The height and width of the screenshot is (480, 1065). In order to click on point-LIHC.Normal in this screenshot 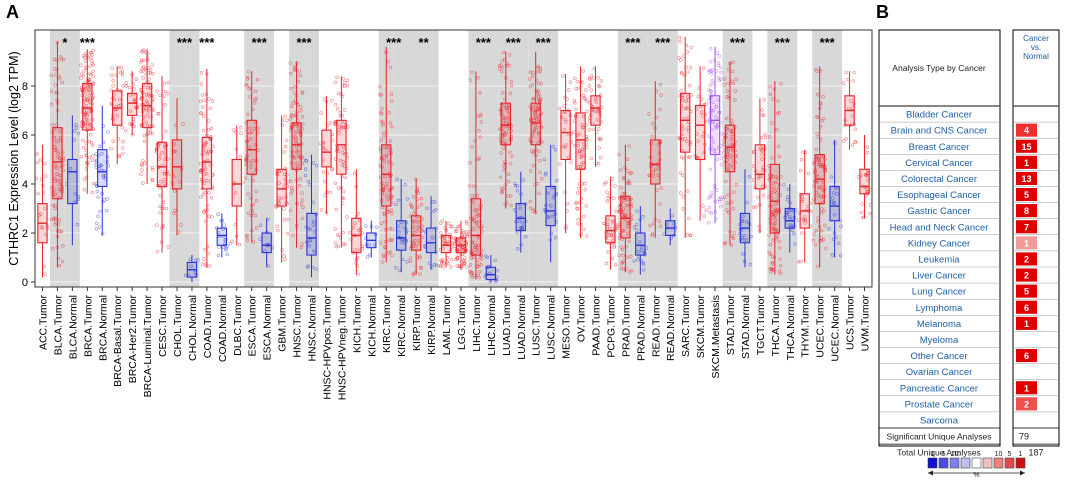, I will do `click(497, 280)`.